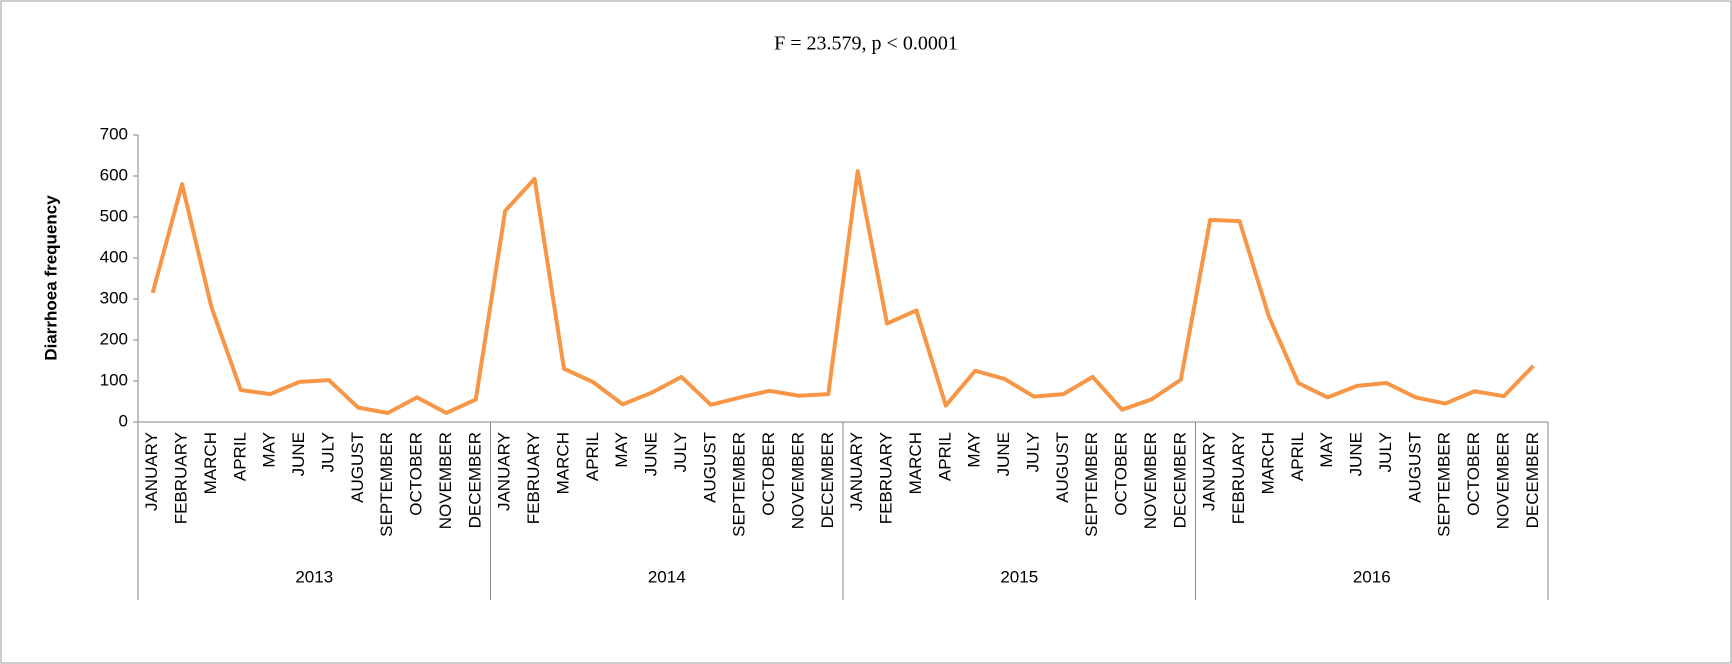 The height and width of the screenshot is (664, 1732). Describe the element at coordinates (114, 379) in the screenshot. I see `y-tick-label: 100` at that location.